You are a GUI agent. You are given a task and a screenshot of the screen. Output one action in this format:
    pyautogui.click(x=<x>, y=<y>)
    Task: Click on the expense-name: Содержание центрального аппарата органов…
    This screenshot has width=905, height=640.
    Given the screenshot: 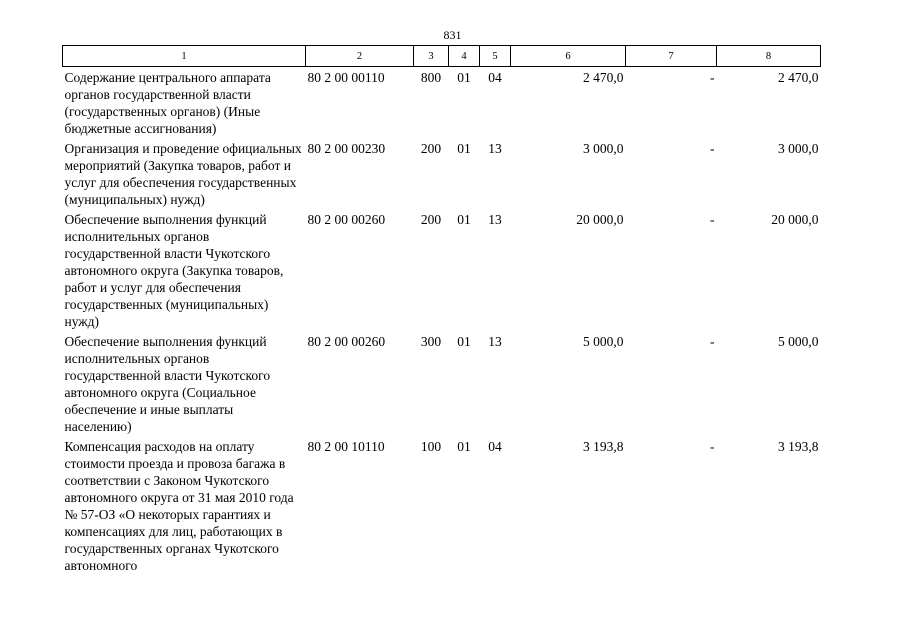 What is the action you would take?
    pyautogui.click(x=167, y=103)
    